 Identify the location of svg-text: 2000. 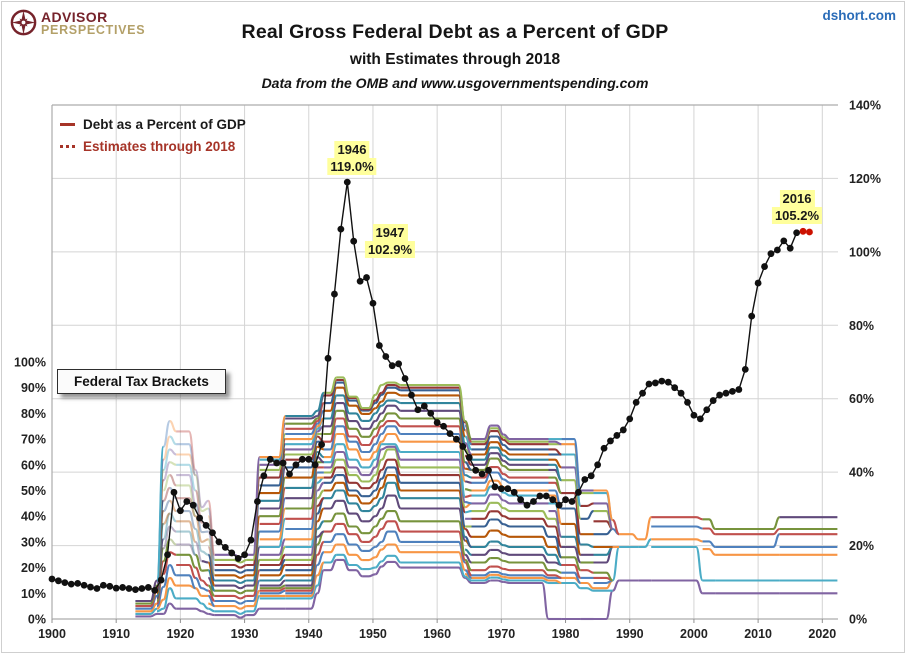
(694, 634).